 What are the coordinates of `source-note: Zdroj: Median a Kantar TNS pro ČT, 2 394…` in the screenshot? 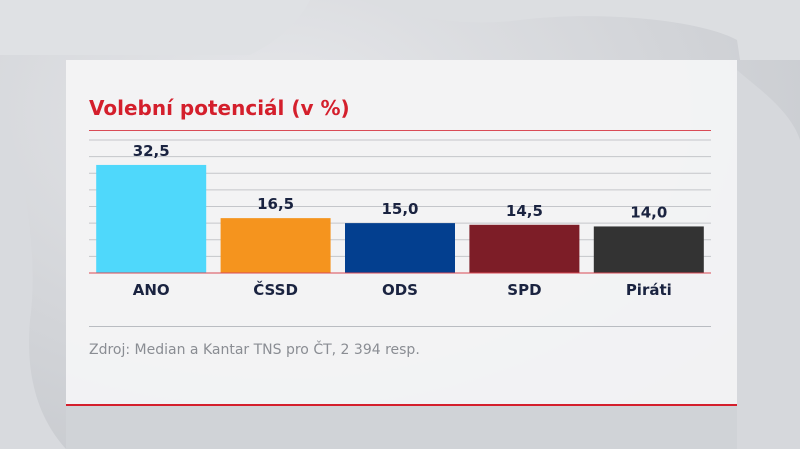 It's located at (254, 350).